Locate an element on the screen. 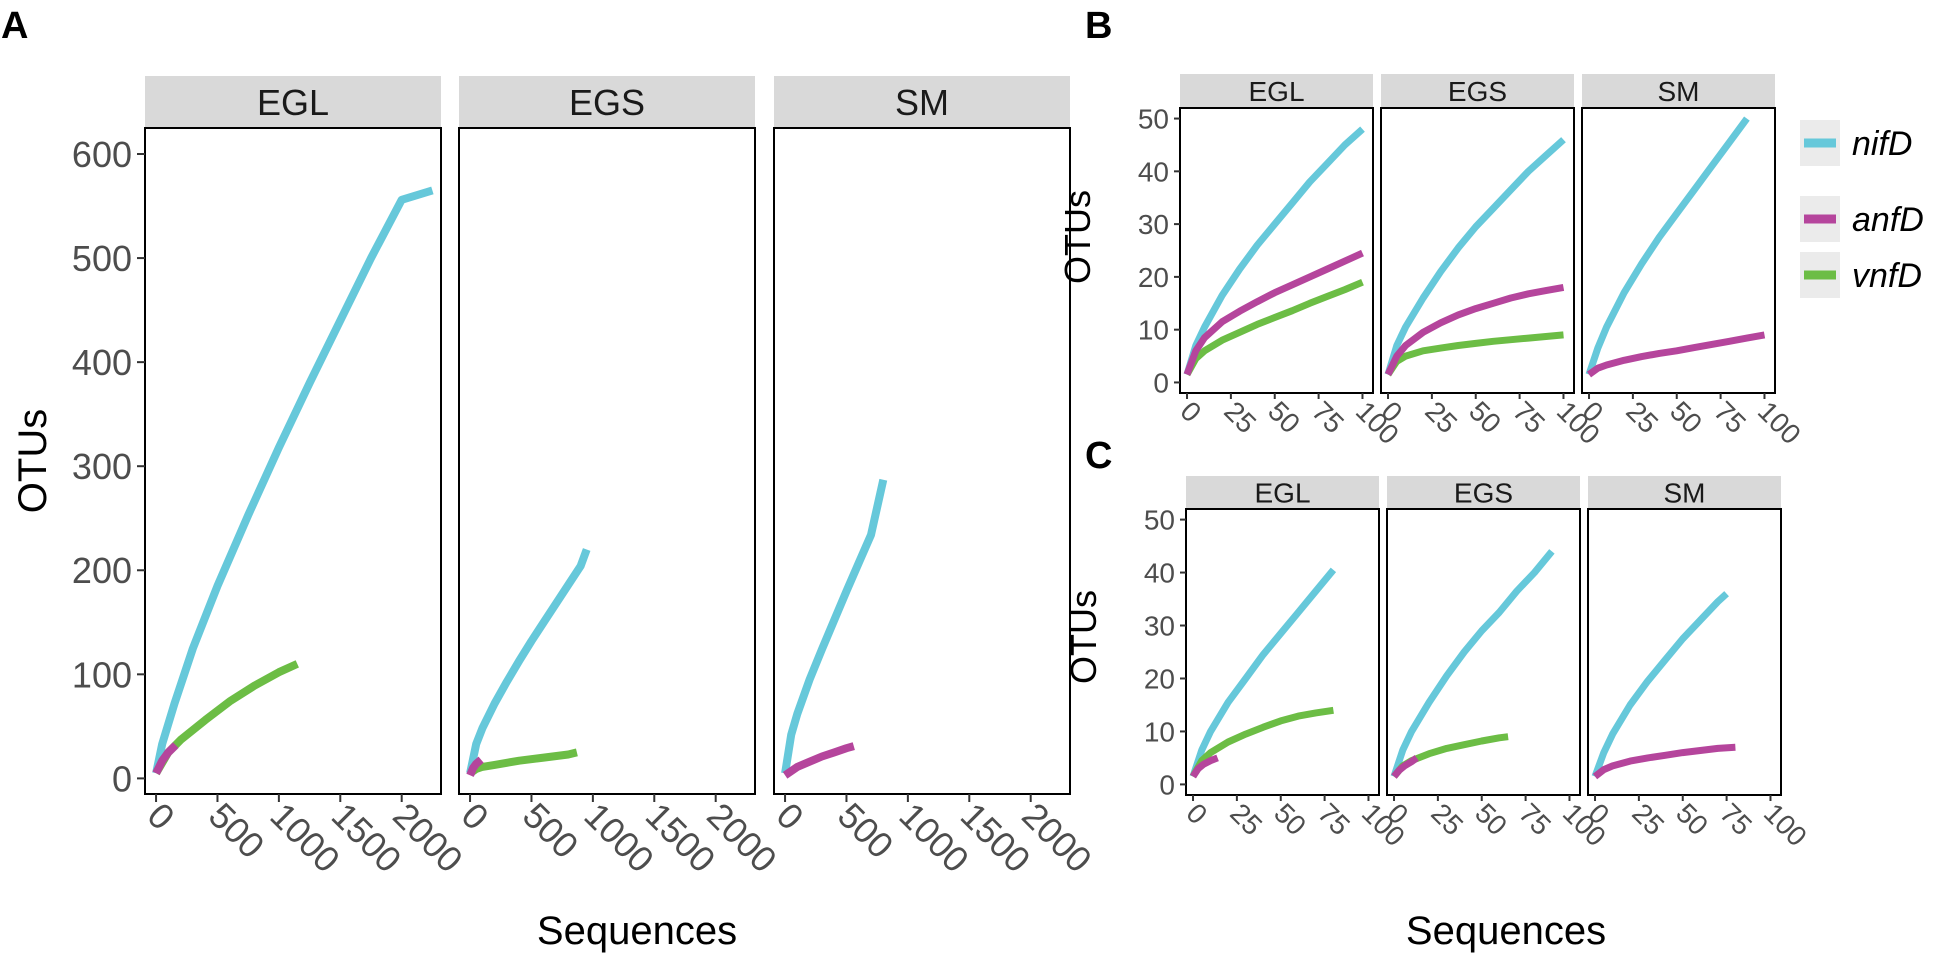 This screenshot has height=961, width=1938. panel-letter-c: C is located at coordinates (1098, 456).